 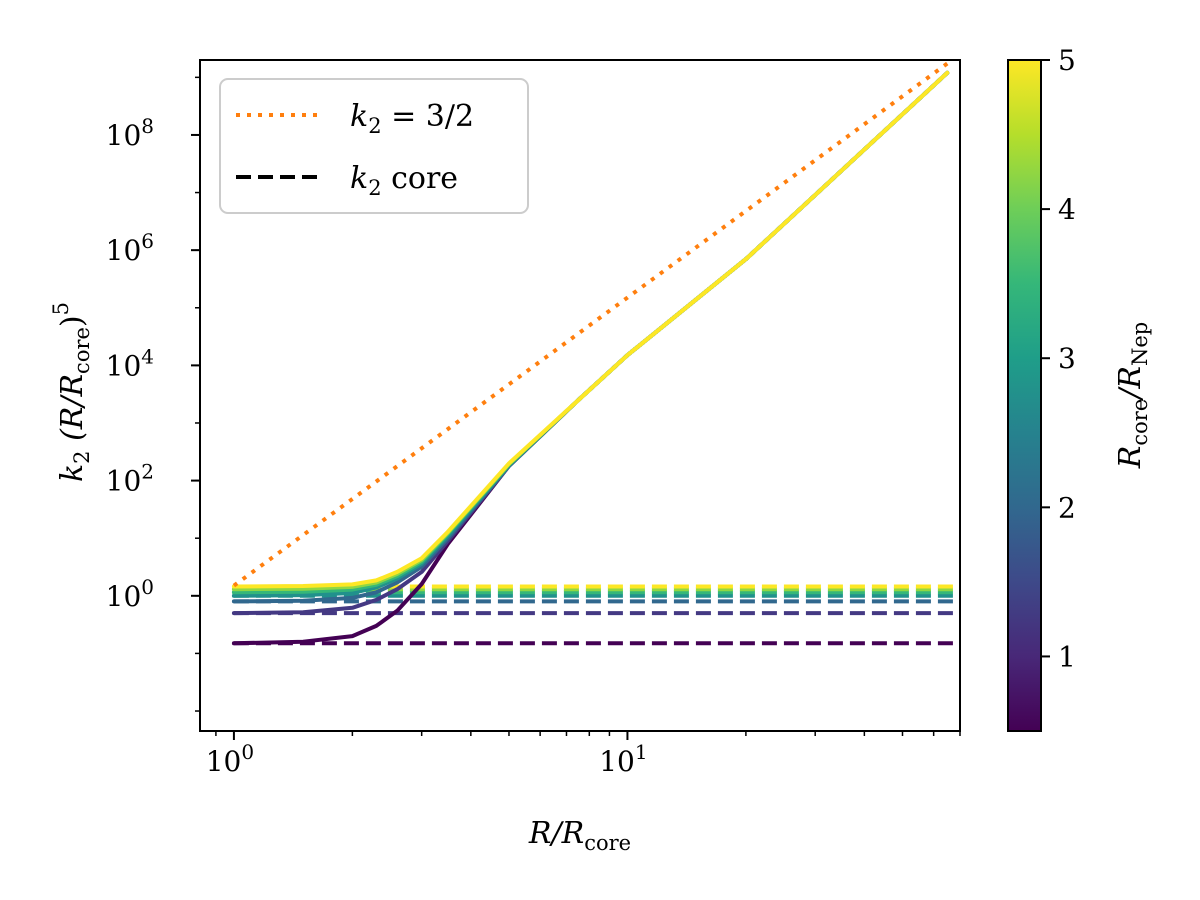 I want to click on colorbar-tick-label: 3, so click(x=1067, y=358).